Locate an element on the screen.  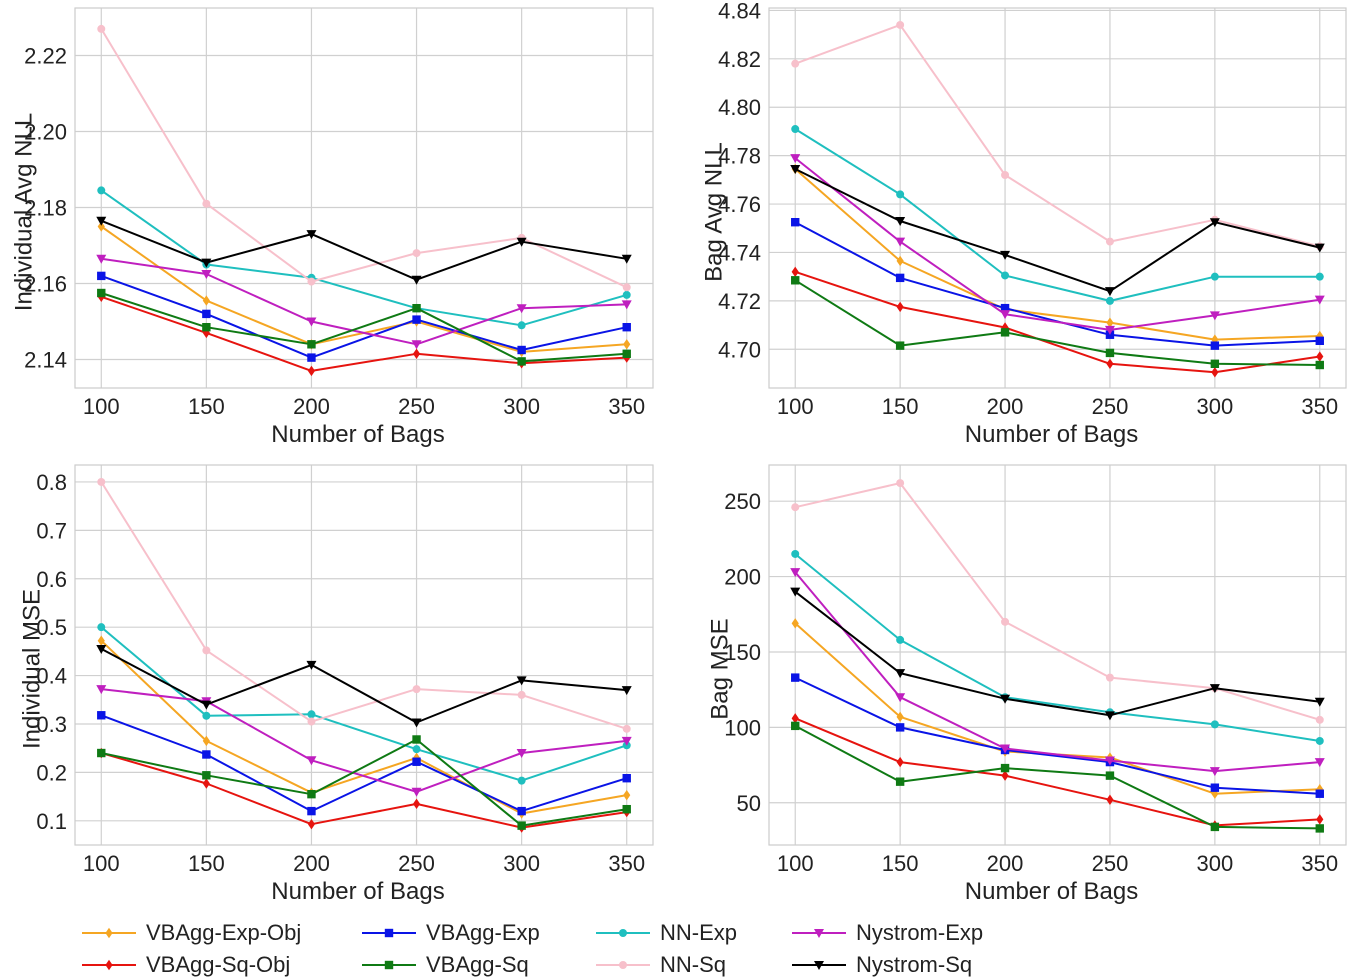
y-tick-label: 0.7 is located at coordinates (51, 530).